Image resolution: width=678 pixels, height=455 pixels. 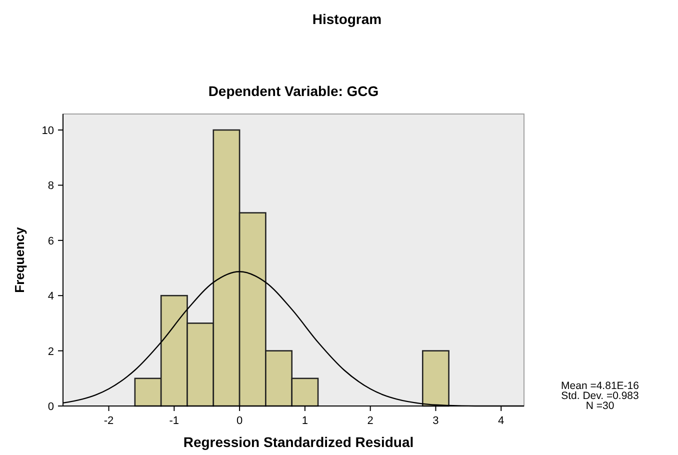 What do you see at coordinates (435, 421) in the screenshot?
I see `x-tick-label: 3` at bounding box center [435, 421].